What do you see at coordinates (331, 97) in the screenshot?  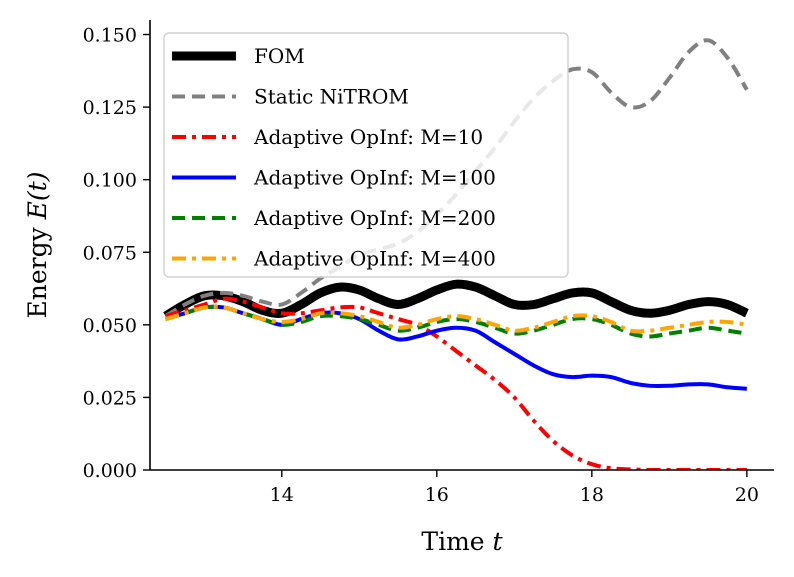 I see `legend-label-static-nitrom: Static NiTROM` at bounding box center [331, 97].